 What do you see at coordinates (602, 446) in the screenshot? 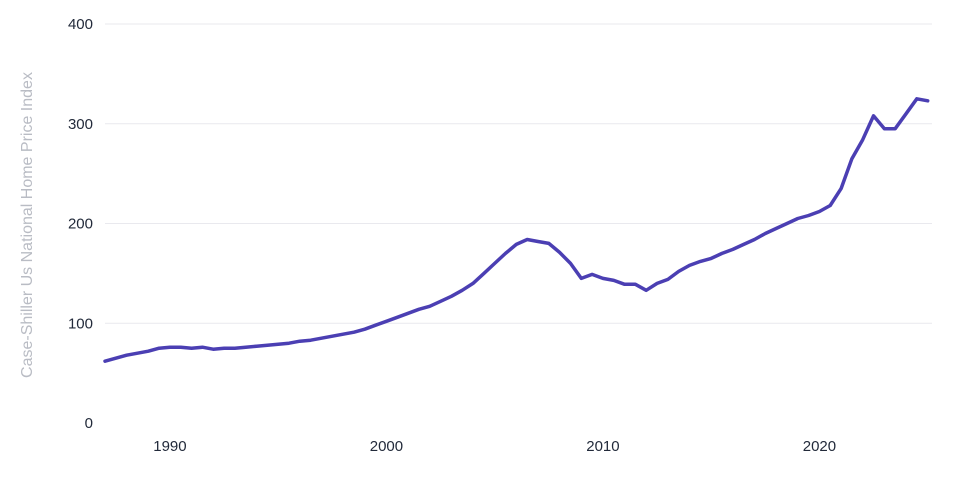
I see `x-tick-label: 2010` at bounding box center [602, 446].